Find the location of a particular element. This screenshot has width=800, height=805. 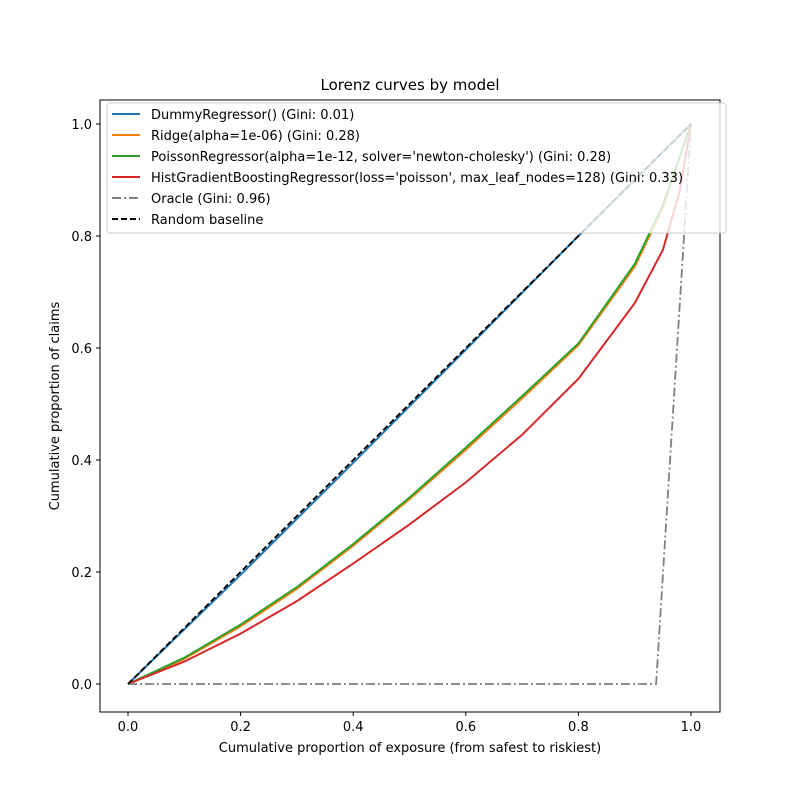

y-tick-label: 0.6 is located at coordinates (81, 349).